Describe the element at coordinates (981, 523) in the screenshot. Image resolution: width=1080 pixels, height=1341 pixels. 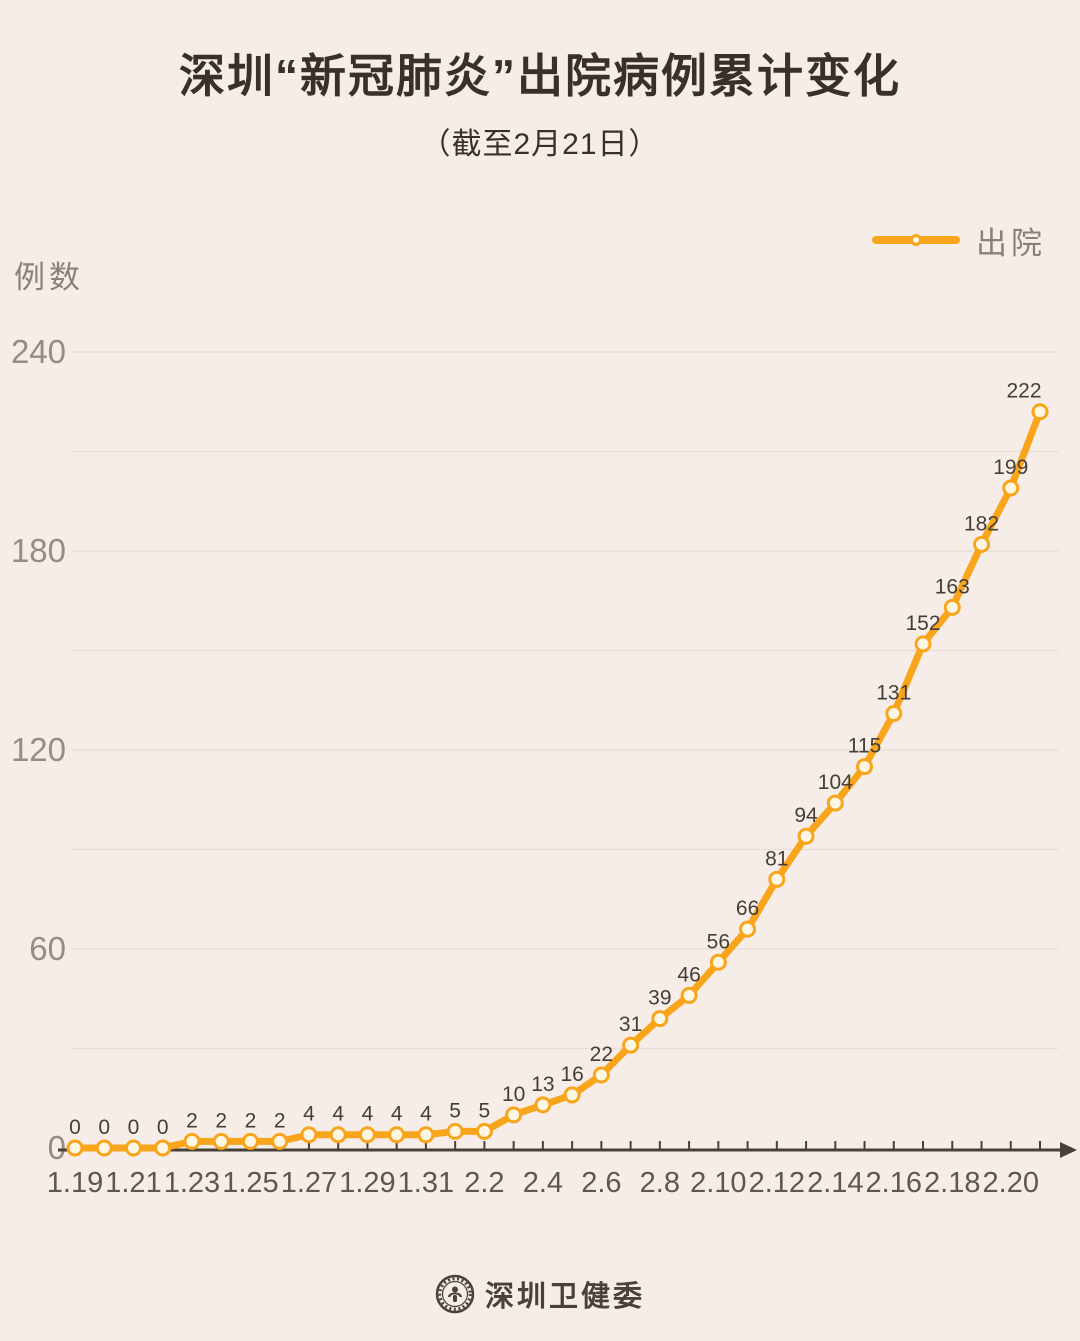
I see `data-point-label: 182` at that location.